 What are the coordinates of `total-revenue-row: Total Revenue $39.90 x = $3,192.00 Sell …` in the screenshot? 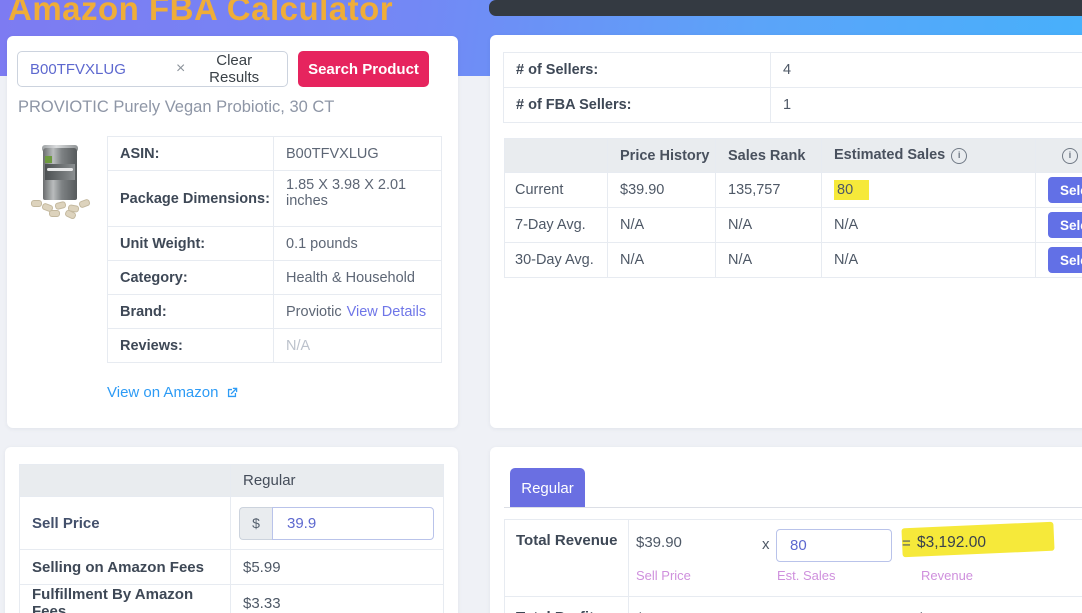 It's located at (793, 558).